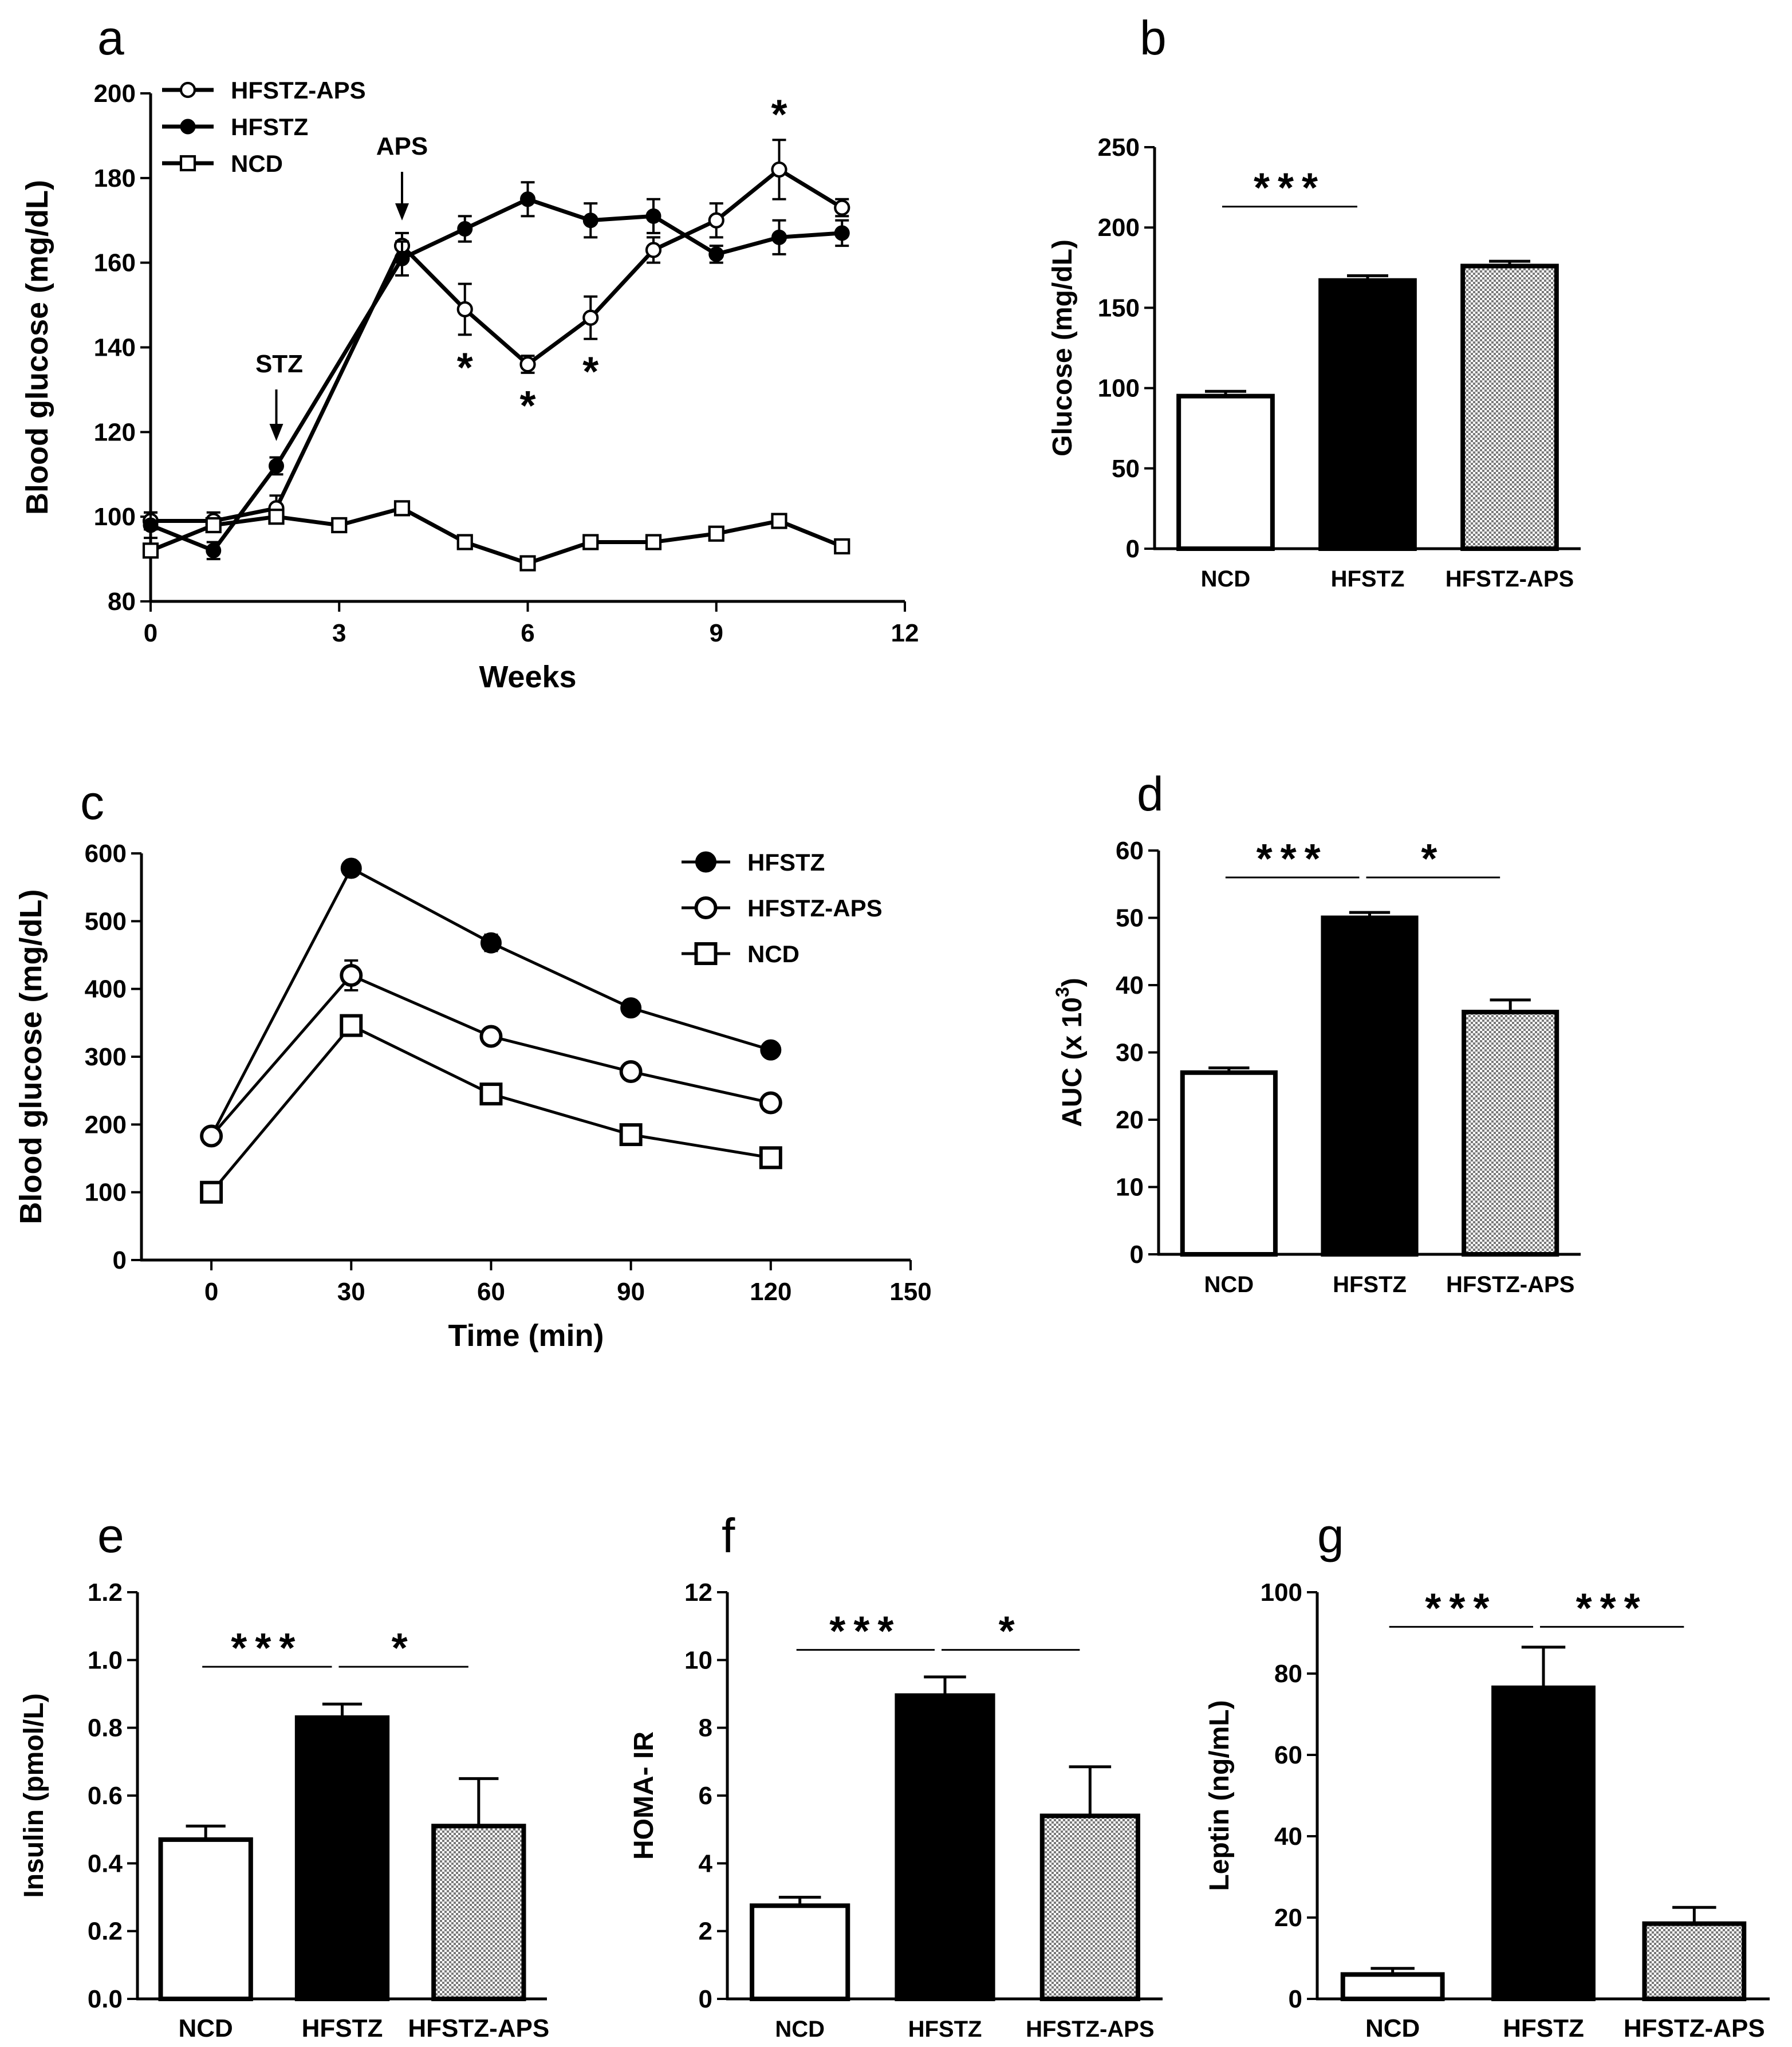  I want to click on x-tick-label: 12, so click(905, 633).